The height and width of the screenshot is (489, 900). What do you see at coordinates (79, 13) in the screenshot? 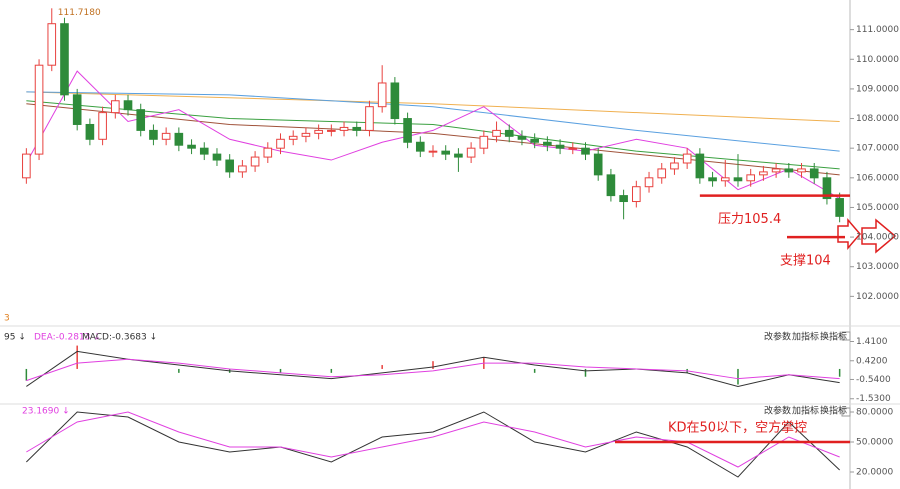
I see `max-label: 111.7180` at bounding box center [79, 13].